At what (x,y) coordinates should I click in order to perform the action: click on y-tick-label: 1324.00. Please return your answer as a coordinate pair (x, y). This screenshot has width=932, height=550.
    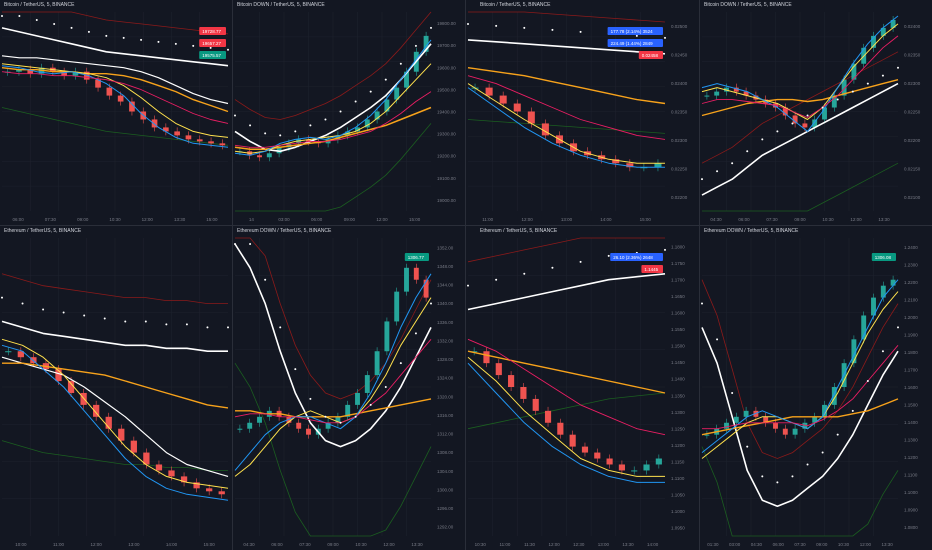
    Looking at the image, I should click on (445, 378).